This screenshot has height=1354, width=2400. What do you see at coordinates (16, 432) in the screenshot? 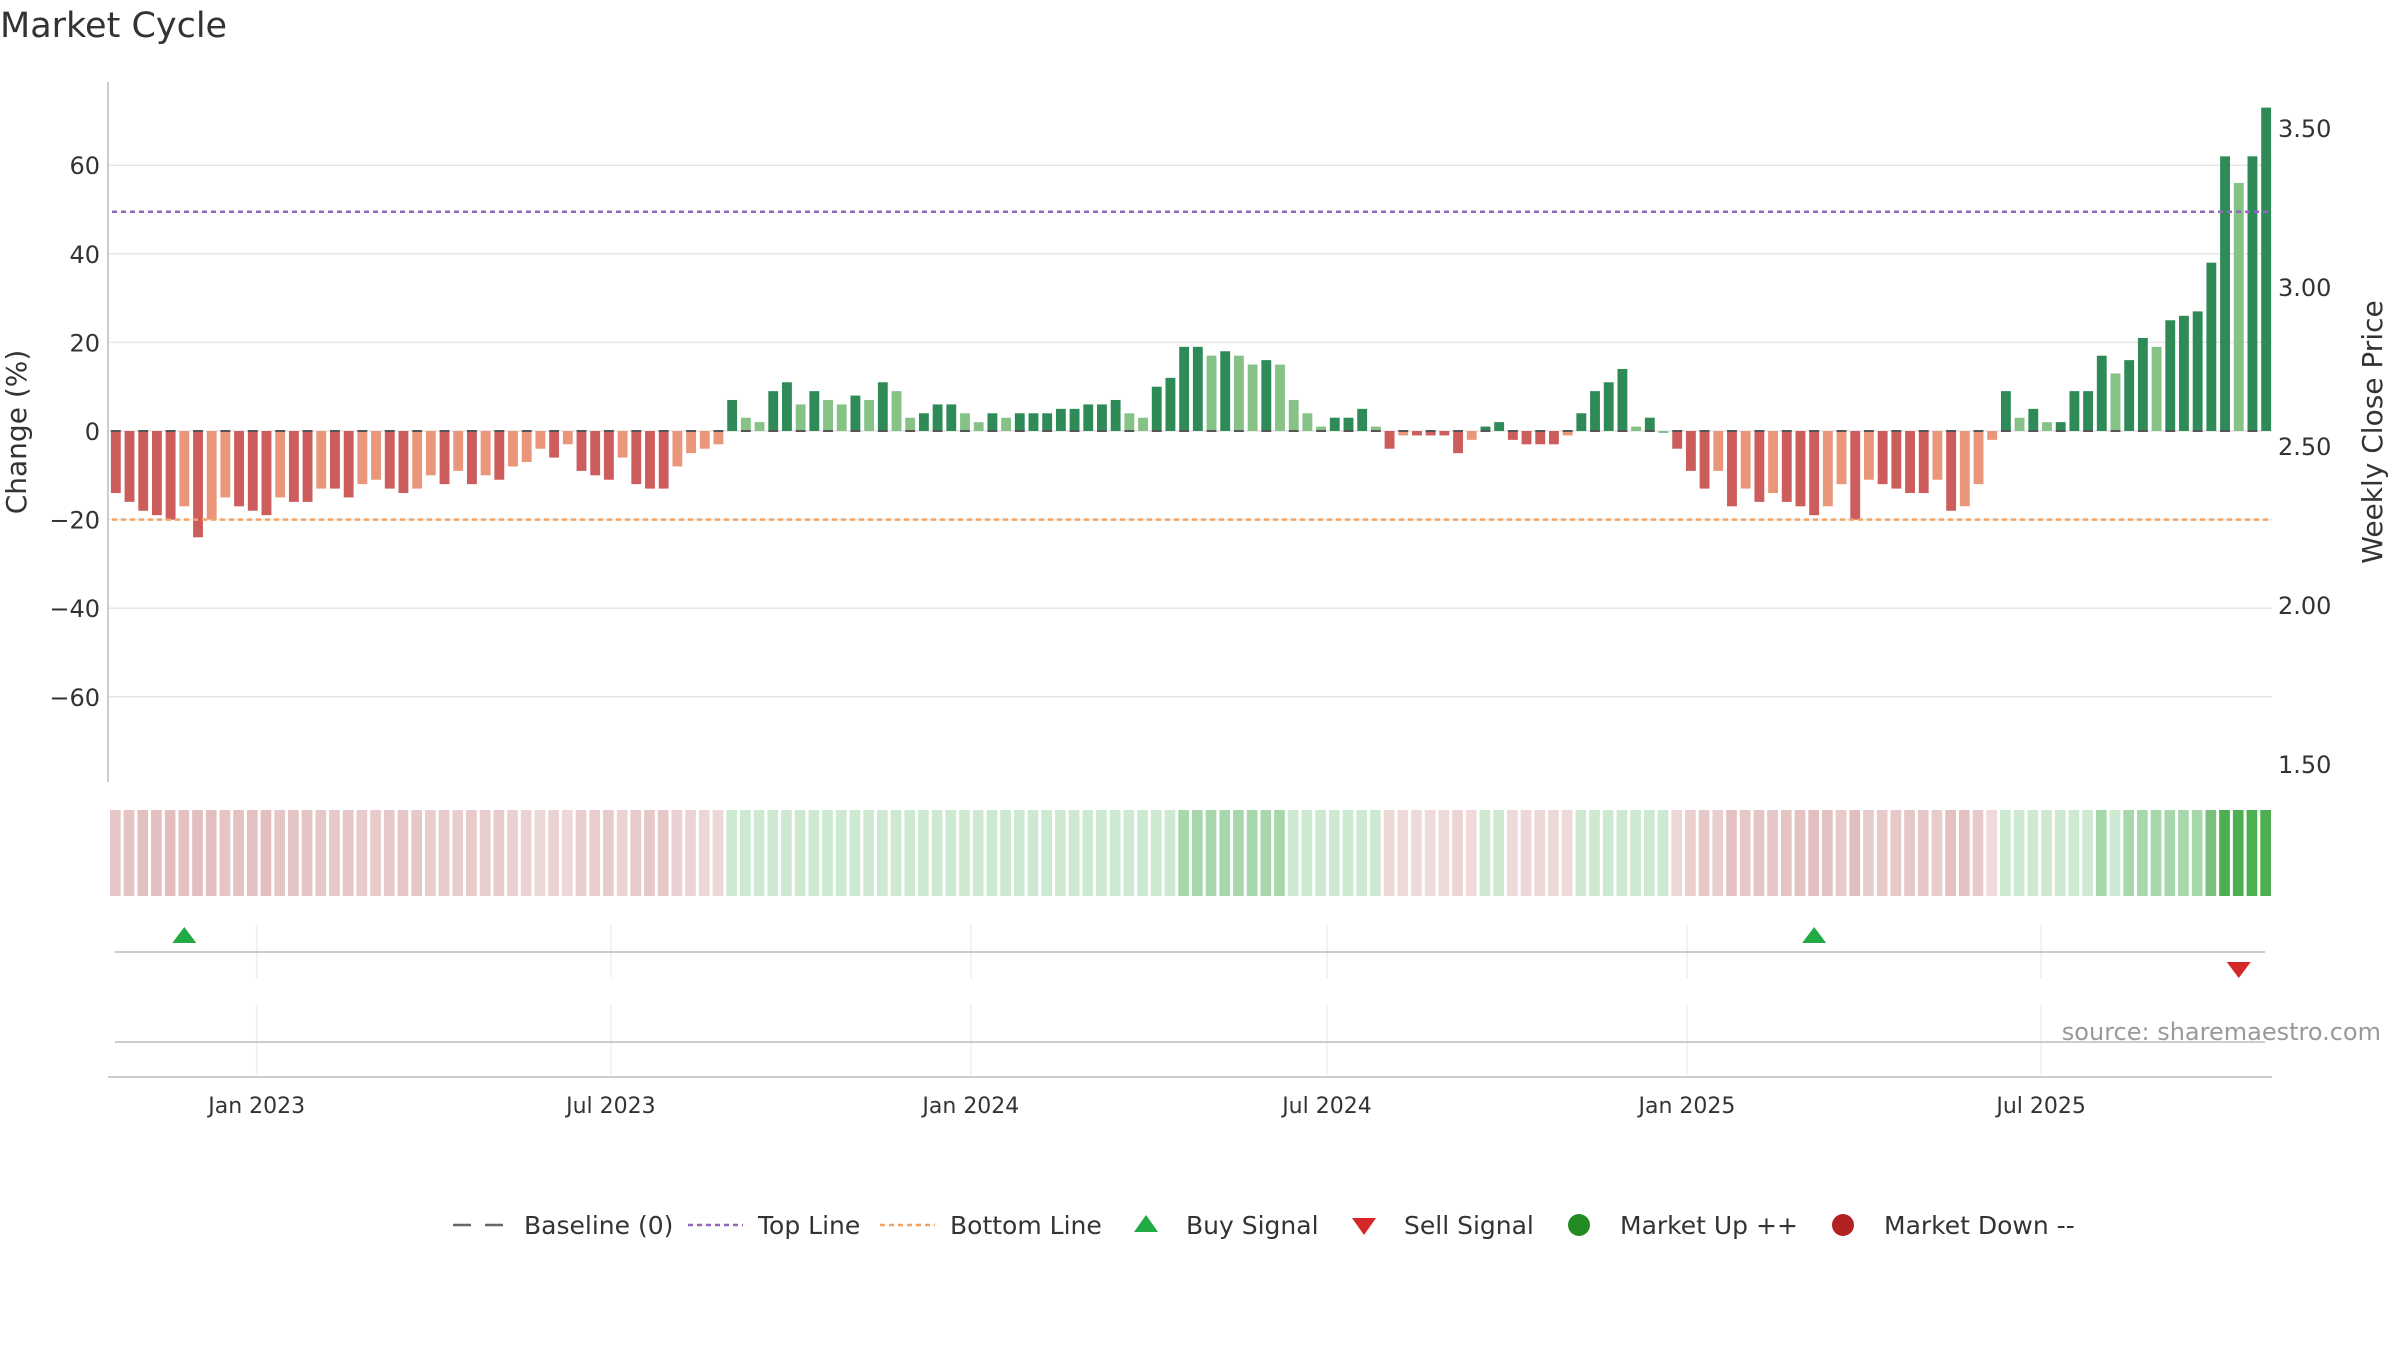
I see `y-axis-label: Change (%)` at bounding box center [16, 432].